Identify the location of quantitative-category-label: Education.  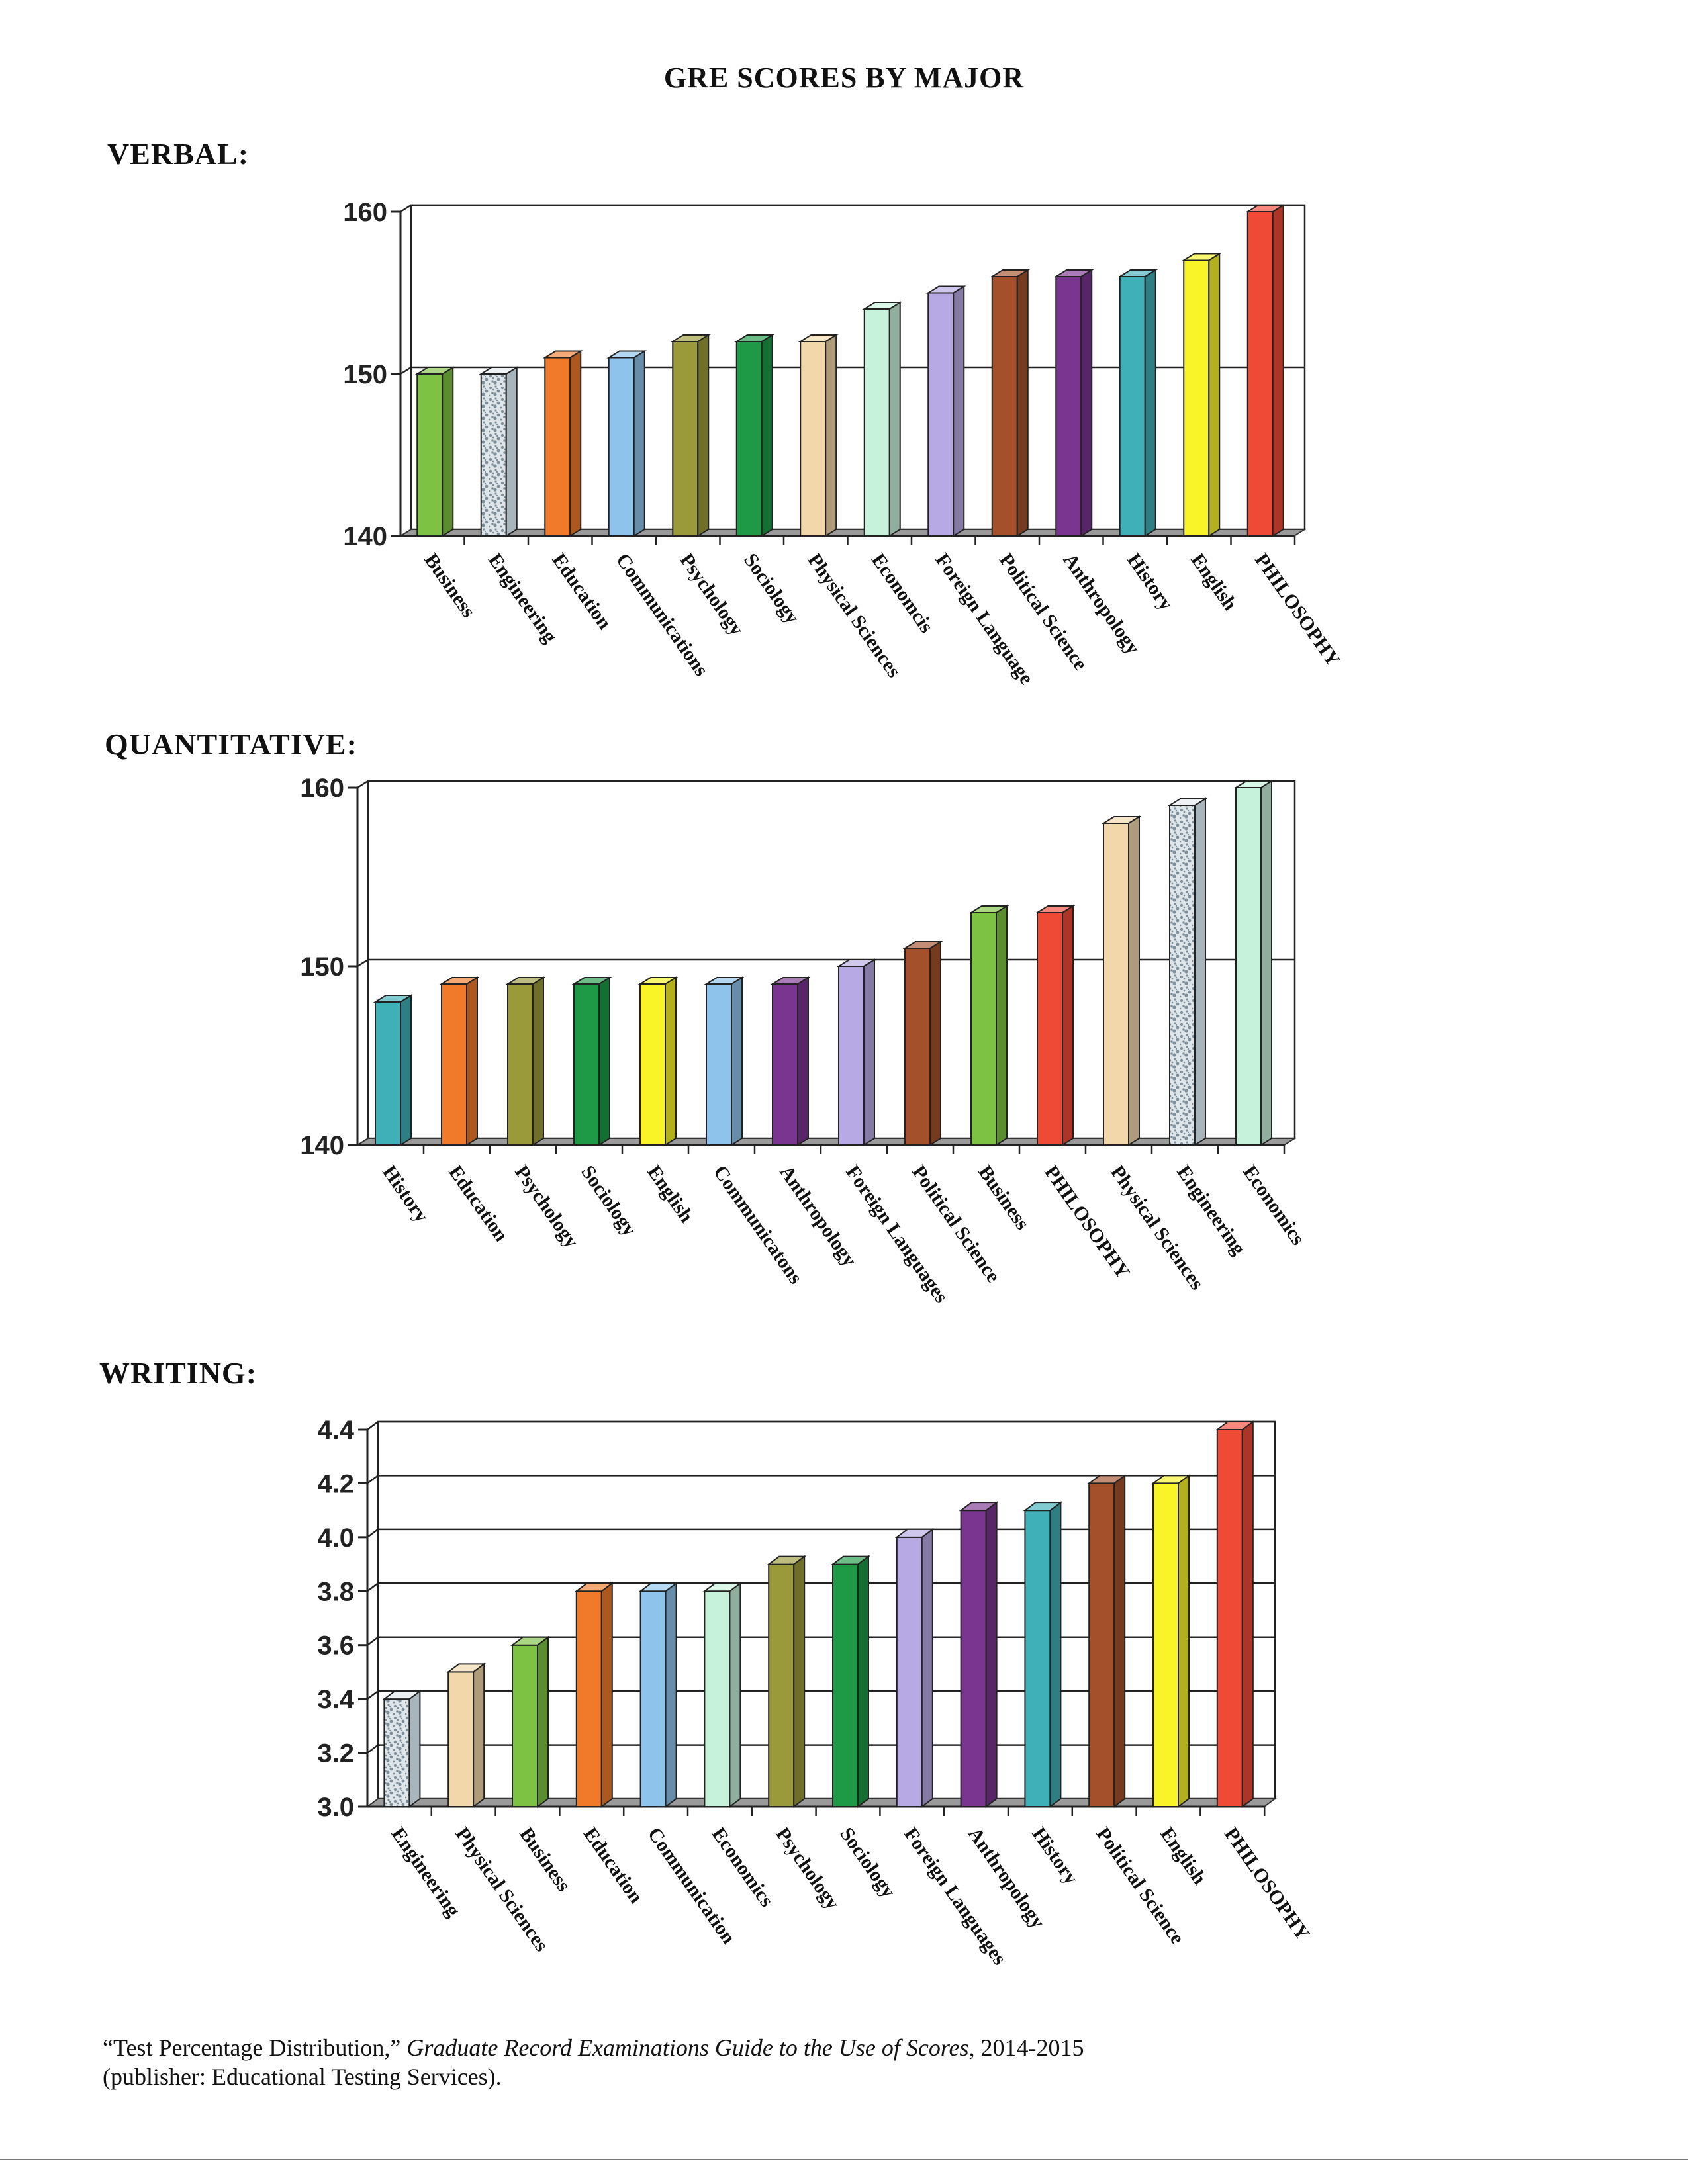
(478, 1203).